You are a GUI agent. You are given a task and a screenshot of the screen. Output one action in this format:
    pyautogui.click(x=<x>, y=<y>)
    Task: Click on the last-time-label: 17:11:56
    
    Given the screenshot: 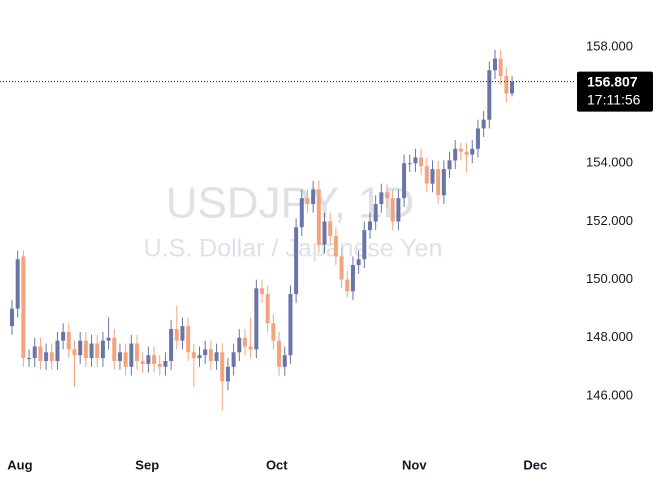 What is the action you would take?
    pyautogui.click(x=614, y=99)
    